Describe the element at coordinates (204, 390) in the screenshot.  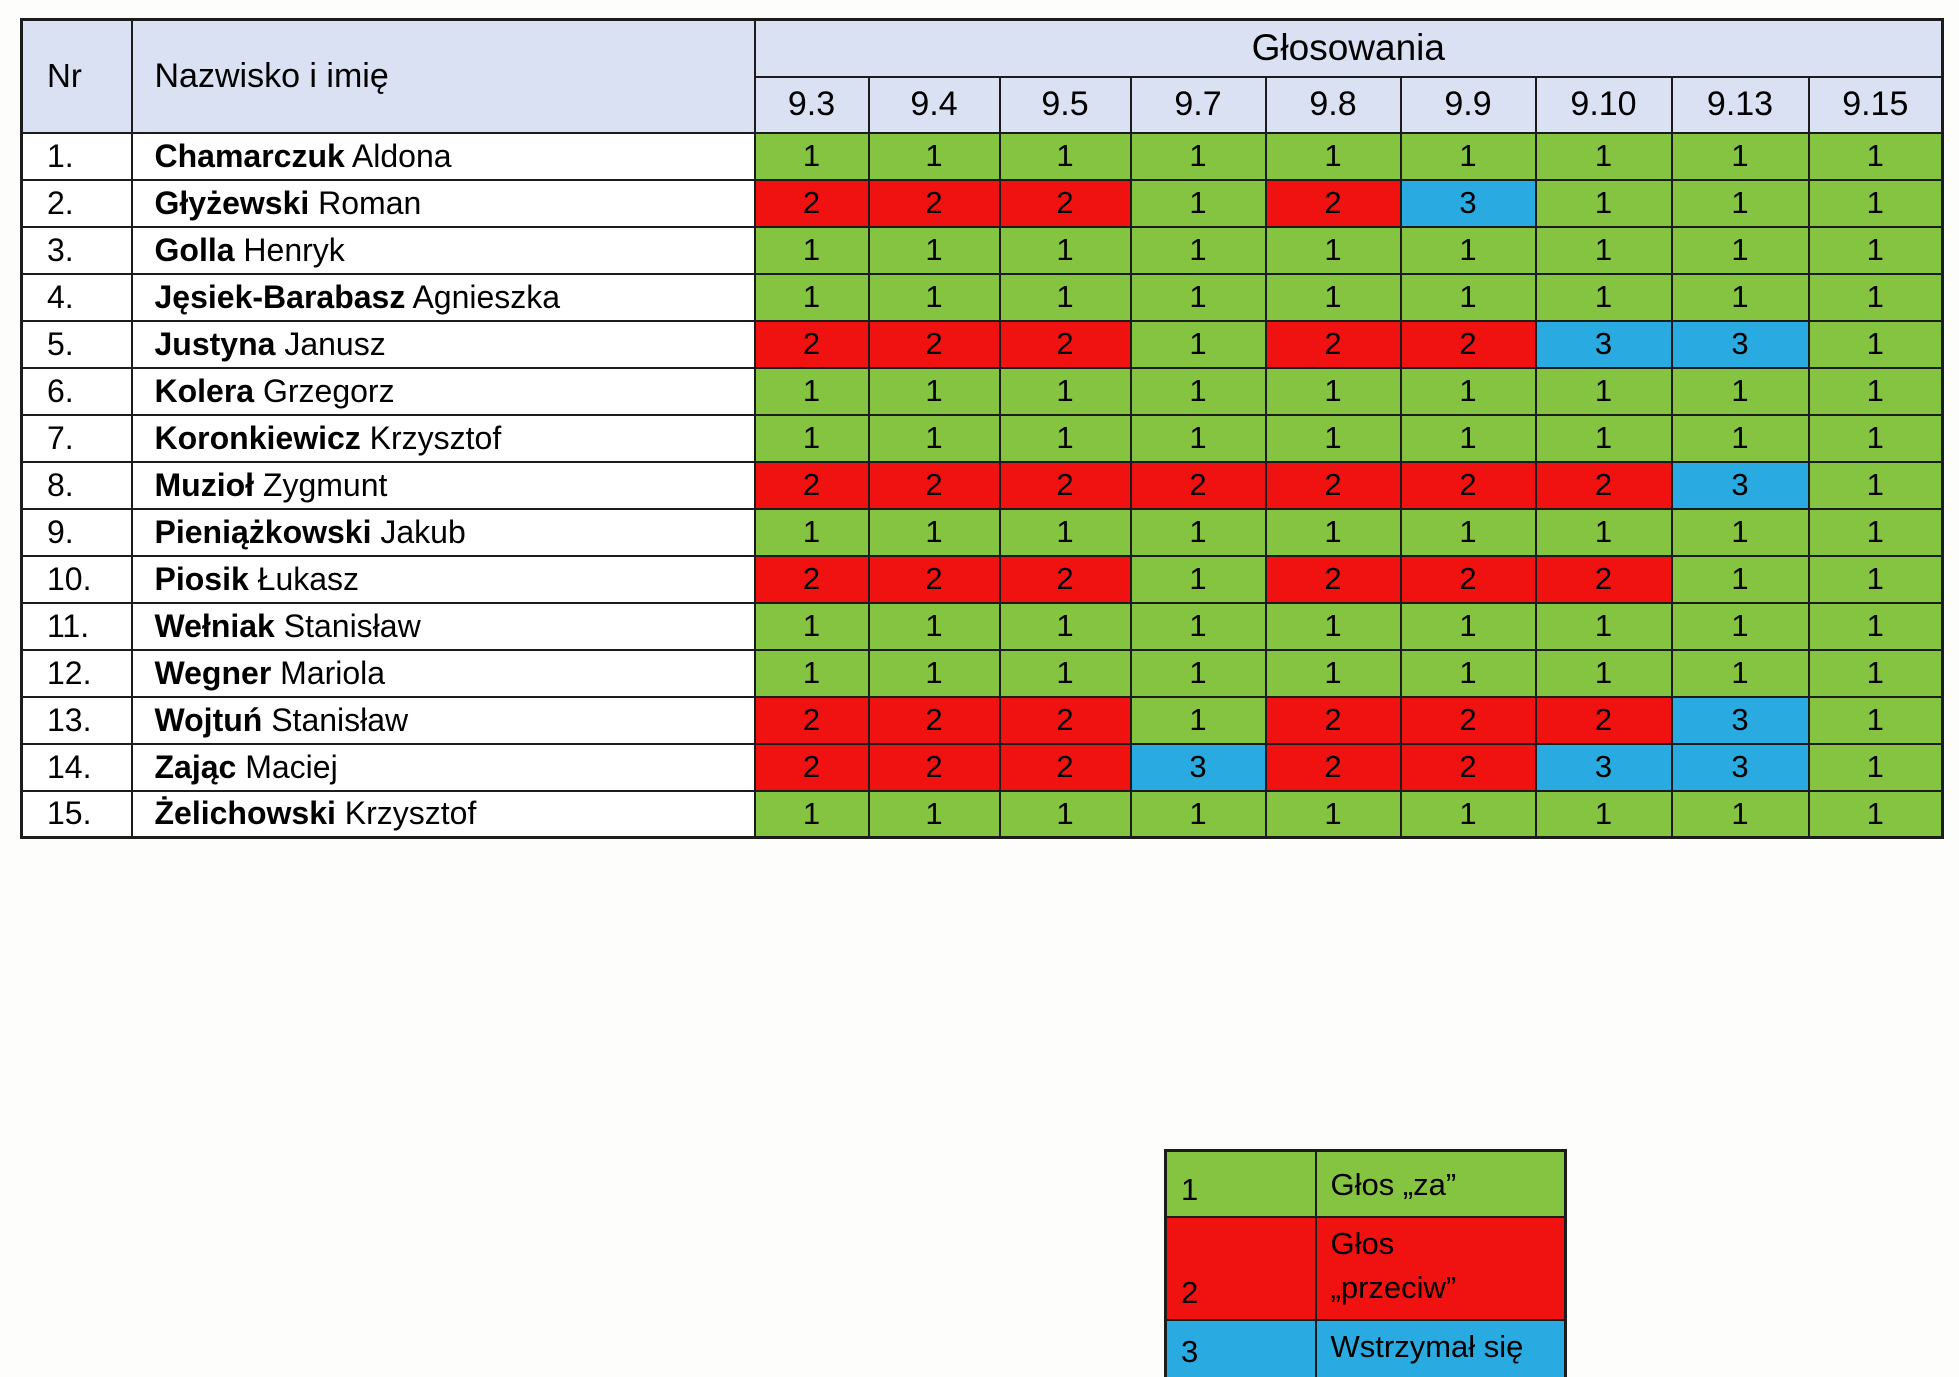
I see `surname: Kolera` at that location.